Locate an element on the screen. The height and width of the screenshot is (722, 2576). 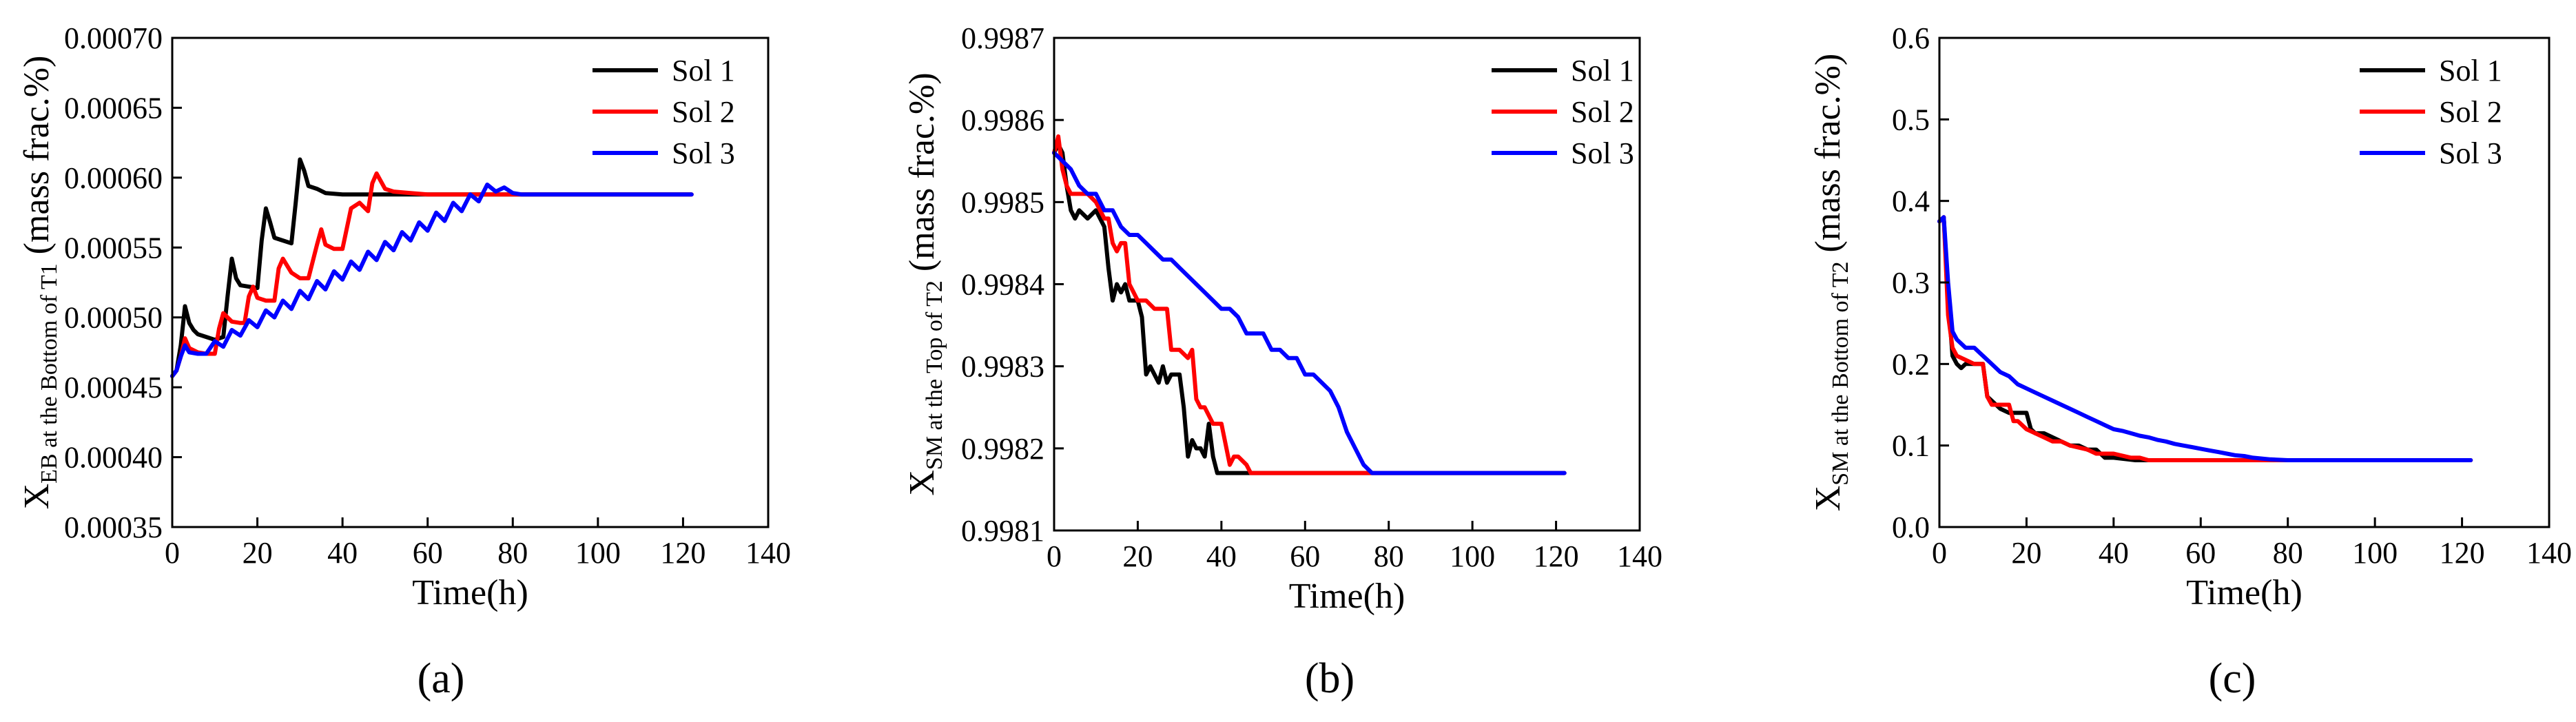
y-tick-label: 0.00065 is located at coordinates (113, 108).